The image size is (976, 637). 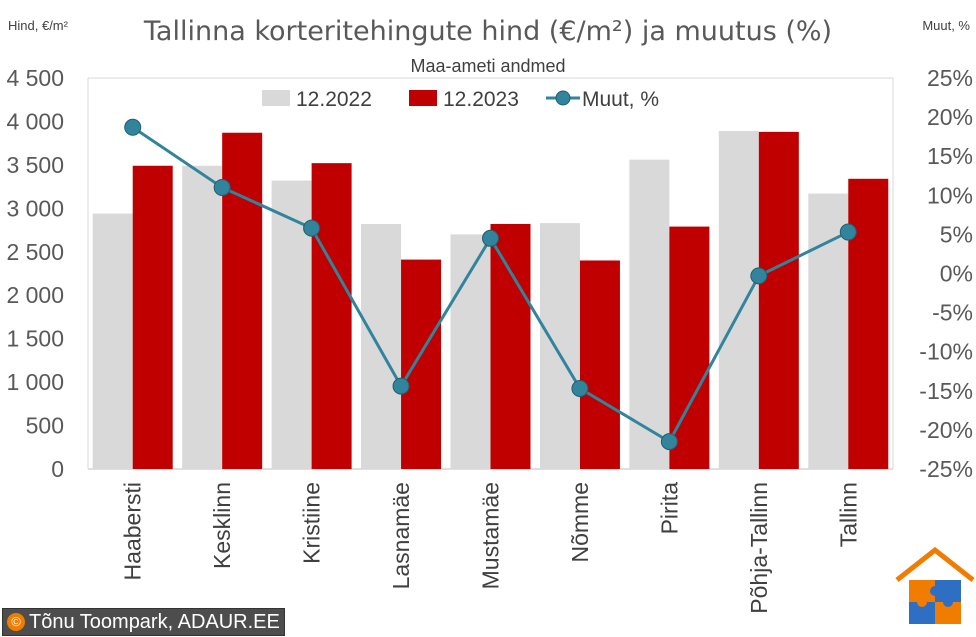 I want to click on category-label: Tallinn, so click(x=848, y=514).